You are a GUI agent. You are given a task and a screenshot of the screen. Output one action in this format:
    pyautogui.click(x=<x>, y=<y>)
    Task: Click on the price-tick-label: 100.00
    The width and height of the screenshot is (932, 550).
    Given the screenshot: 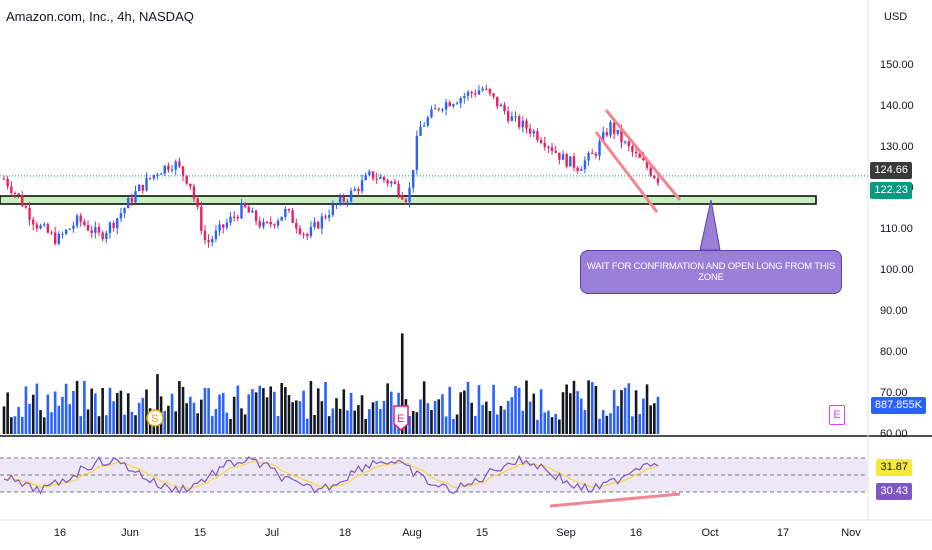 What is the action you would take?
    pyautogui.click(x=897, y=270)
    